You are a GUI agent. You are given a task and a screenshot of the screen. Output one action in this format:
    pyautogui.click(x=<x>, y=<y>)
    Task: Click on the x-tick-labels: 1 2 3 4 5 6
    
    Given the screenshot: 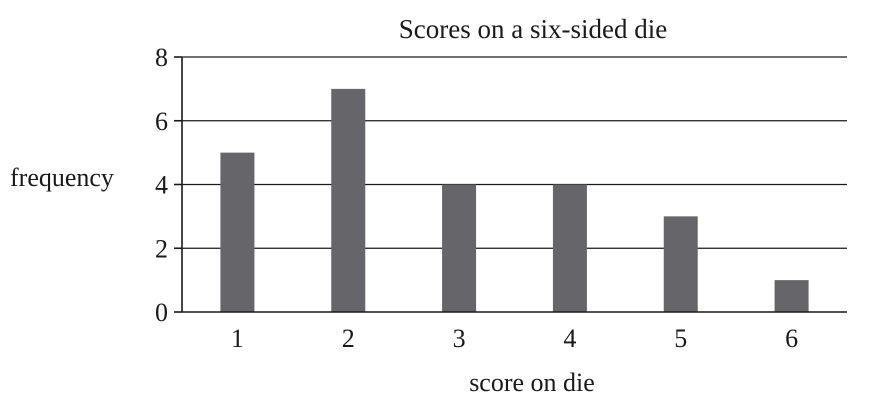 What is the action you would take?
    pyautogui.click(x=514, y=338)
    